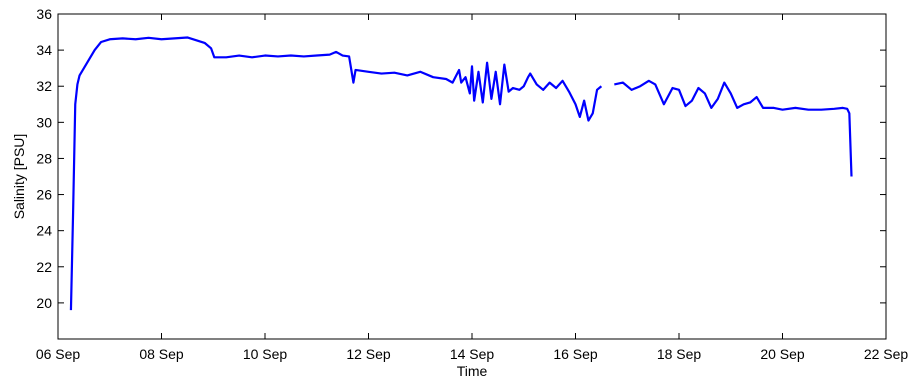 This screenshot has width=917, height=381. Describe the element at coordinates (472, 371) in the screenshot. I see `x-axis-label: Time` at that location.